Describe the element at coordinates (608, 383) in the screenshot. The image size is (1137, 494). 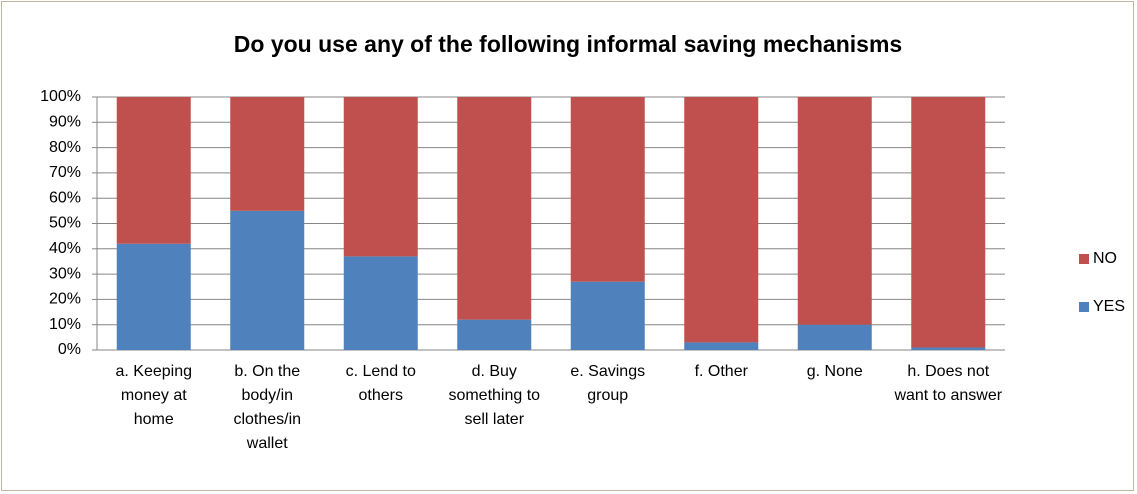
I see `x-tick-label: e. Savings group` at that location.